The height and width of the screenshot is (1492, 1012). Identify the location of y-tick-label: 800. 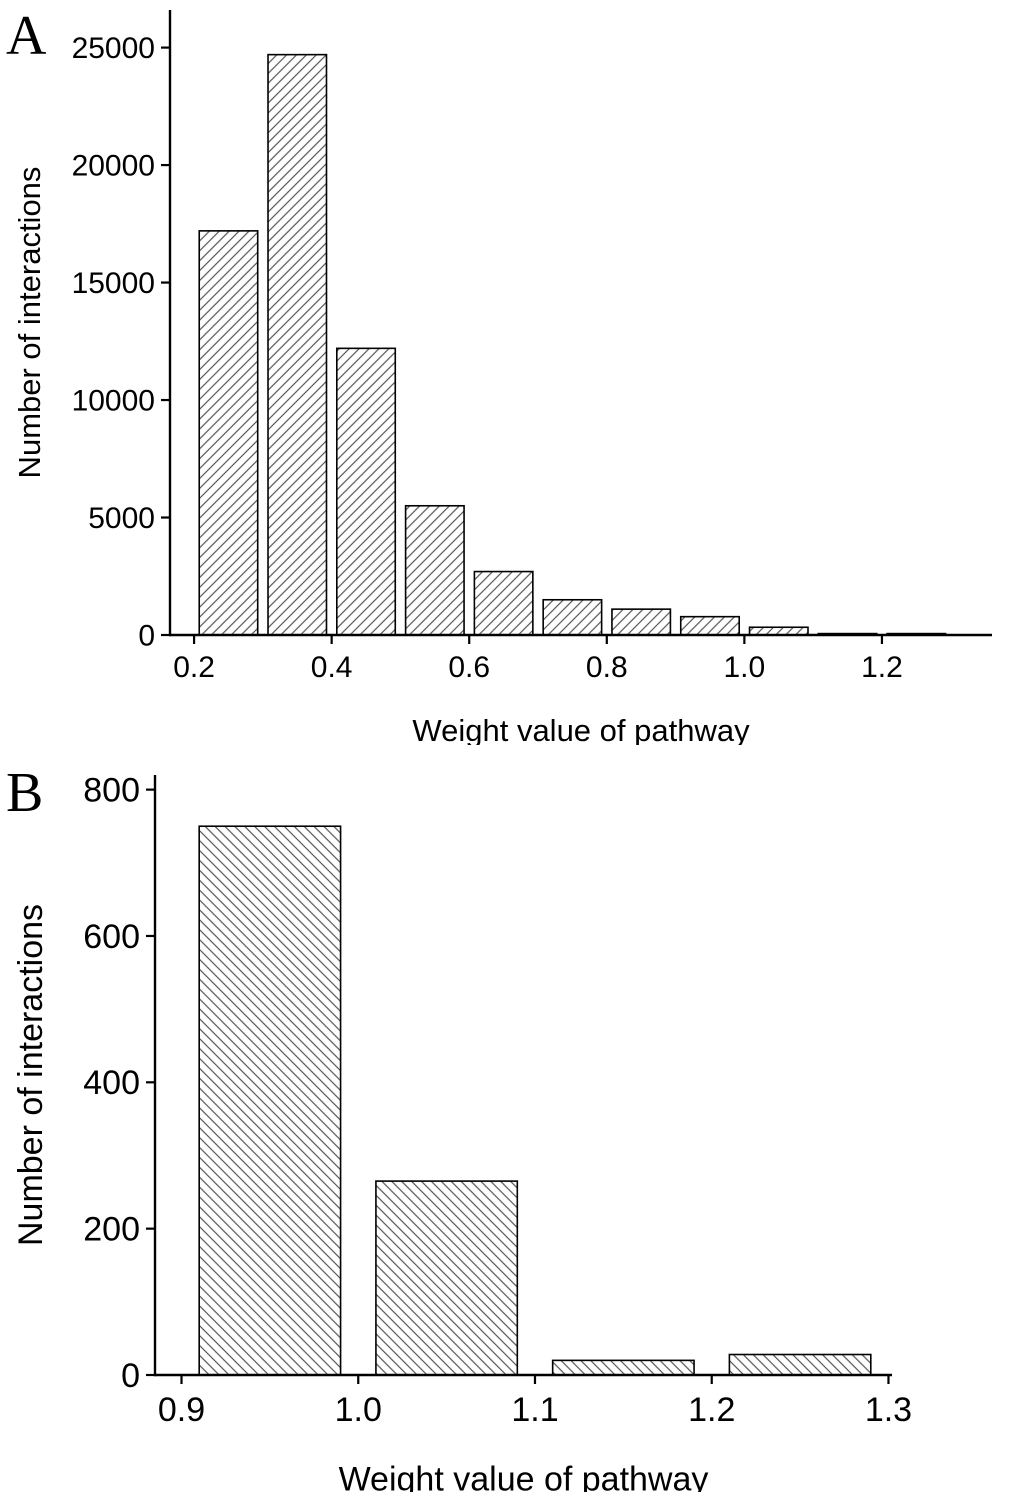
(111, 791).